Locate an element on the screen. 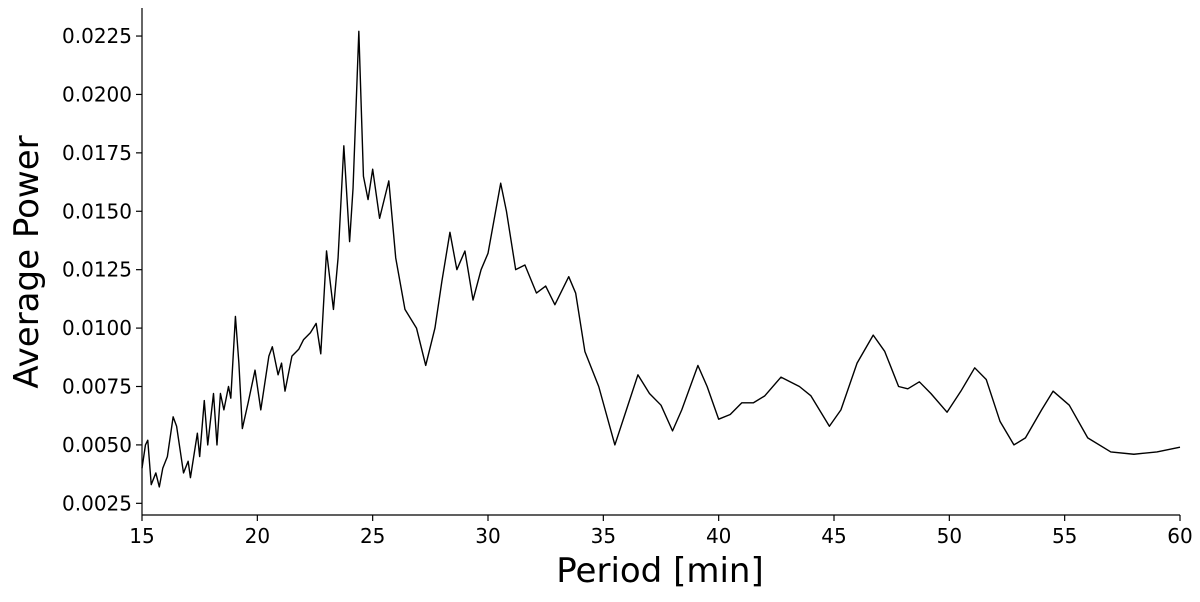  y-tick-label: 0.0075 is located at coordinates (97, 386).